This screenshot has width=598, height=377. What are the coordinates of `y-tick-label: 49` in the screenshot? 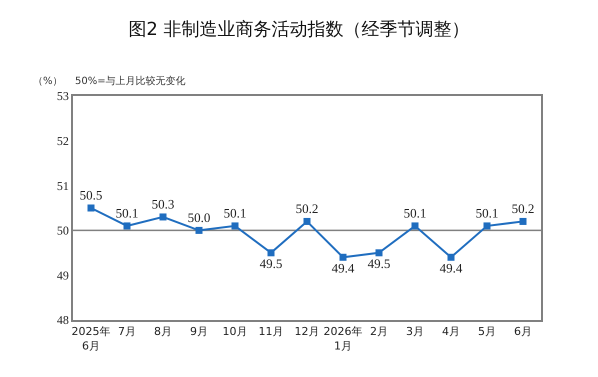 It's located at (62, 275).